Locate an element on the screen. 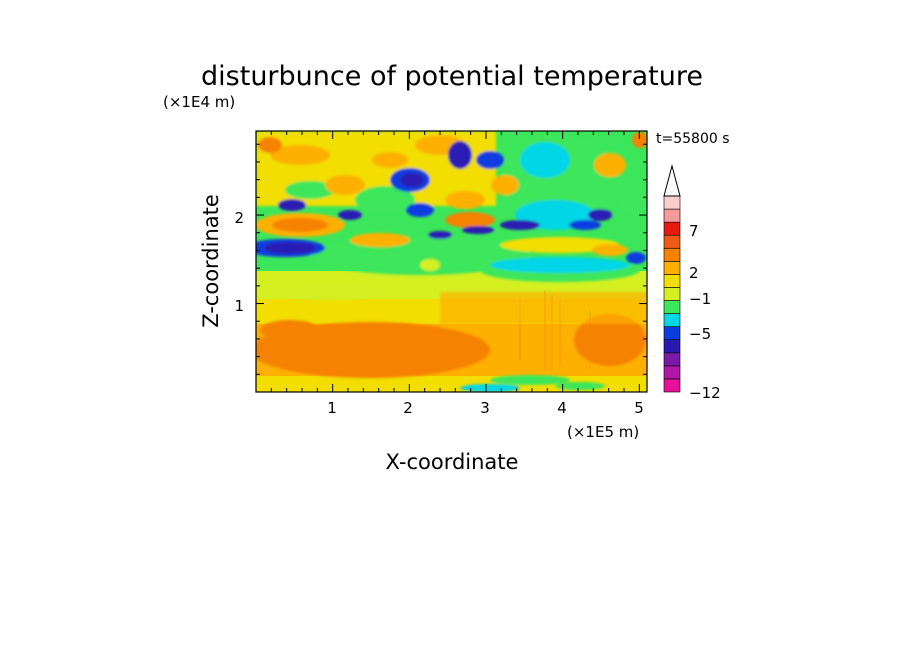 The image size is (904, 654). x-tick-label-4: 4 is located at coordinates (562, 408).